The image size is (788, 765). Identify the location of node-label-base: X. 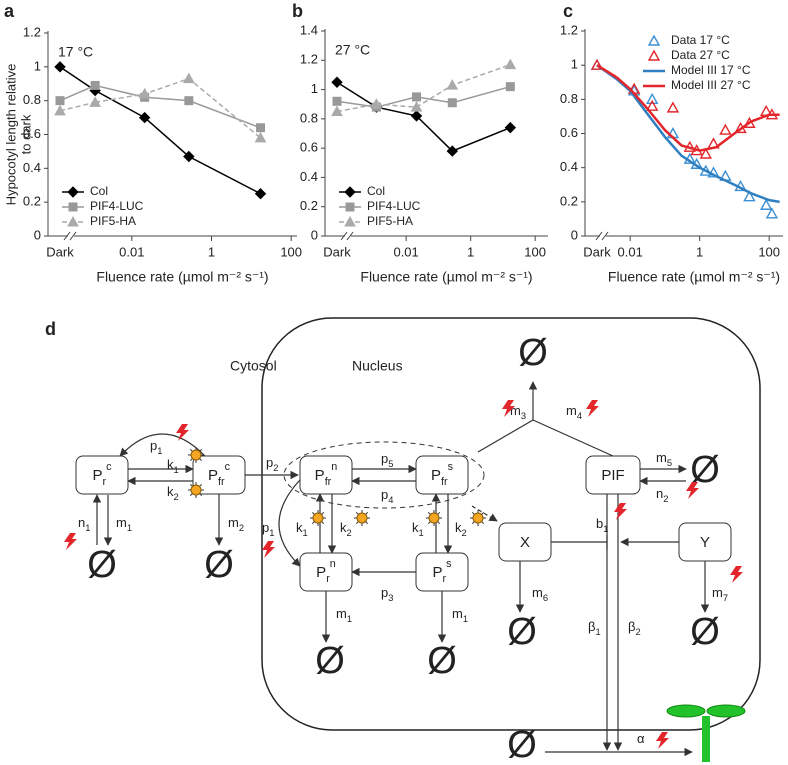
(525, 542).